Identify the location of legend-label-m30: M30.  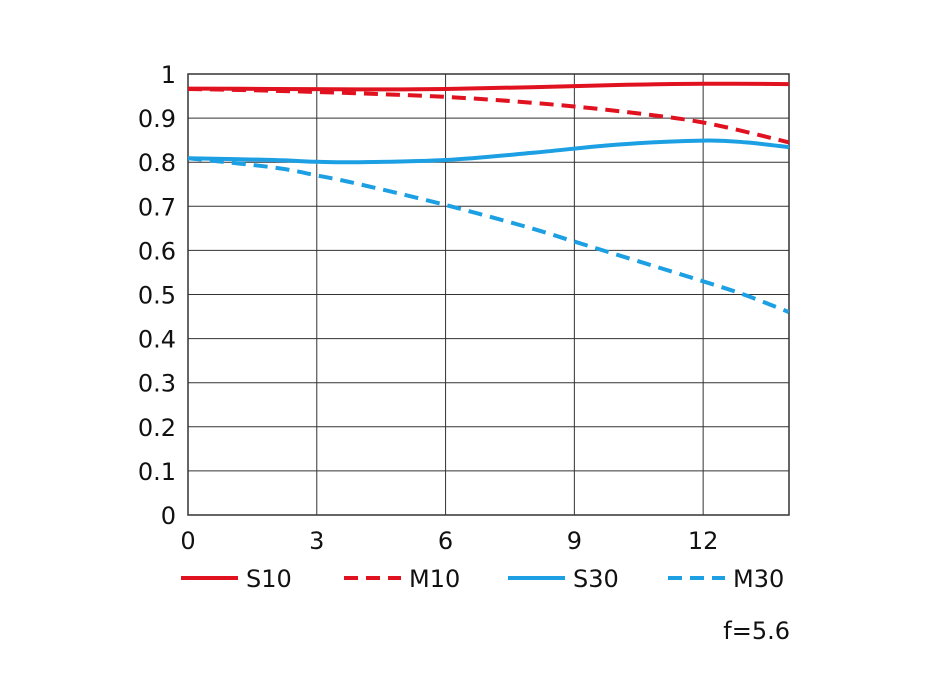
(758, 579).